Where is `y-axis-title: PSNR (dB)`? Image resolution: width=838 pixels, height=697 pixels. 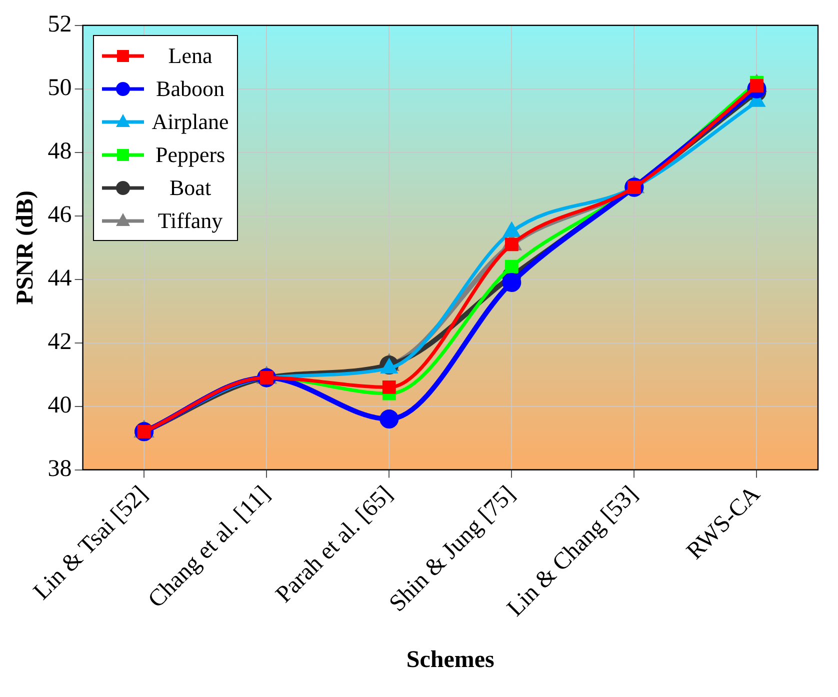
y-axis-title: PSNR (dB) is located at coordinates (25, 247).